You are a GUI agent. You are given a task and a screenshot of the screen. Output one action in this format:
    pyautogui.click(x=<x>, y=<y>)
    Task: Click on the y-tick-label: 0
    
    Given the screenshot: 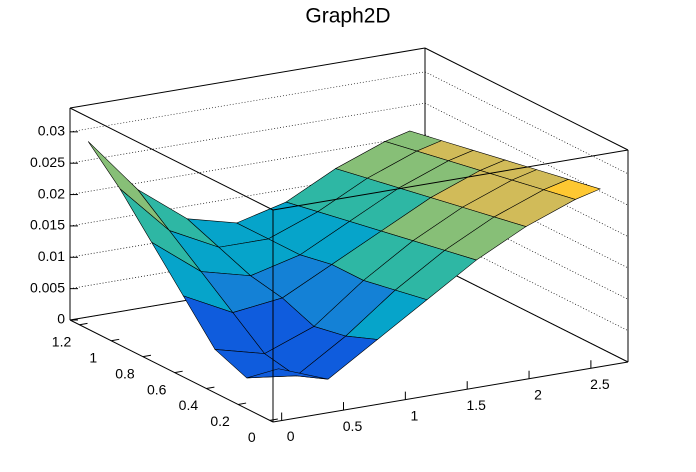 What is the action you would take?
    pyautogui.click(x=252, y=437)
    